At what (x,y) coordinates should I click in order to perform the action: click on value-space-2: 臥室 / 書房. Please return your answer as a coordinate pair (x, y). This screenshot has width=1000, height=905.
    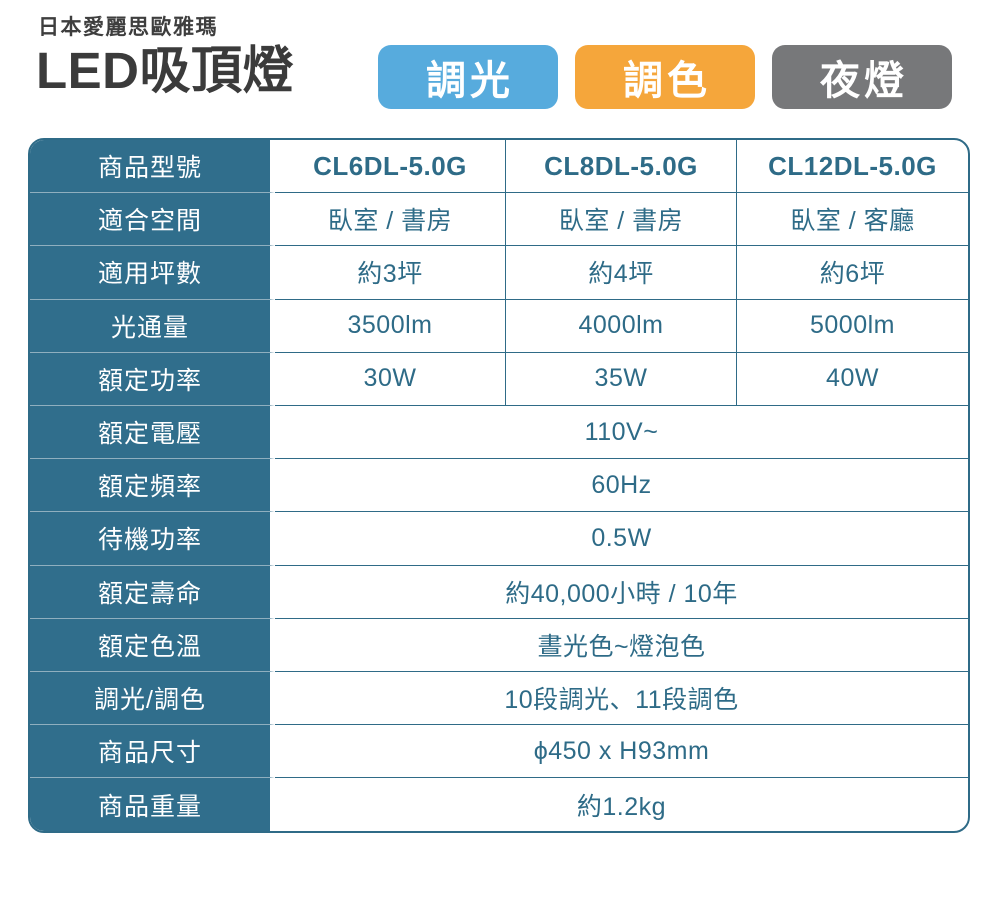
    Looking at the image, I should click on (621, 220).